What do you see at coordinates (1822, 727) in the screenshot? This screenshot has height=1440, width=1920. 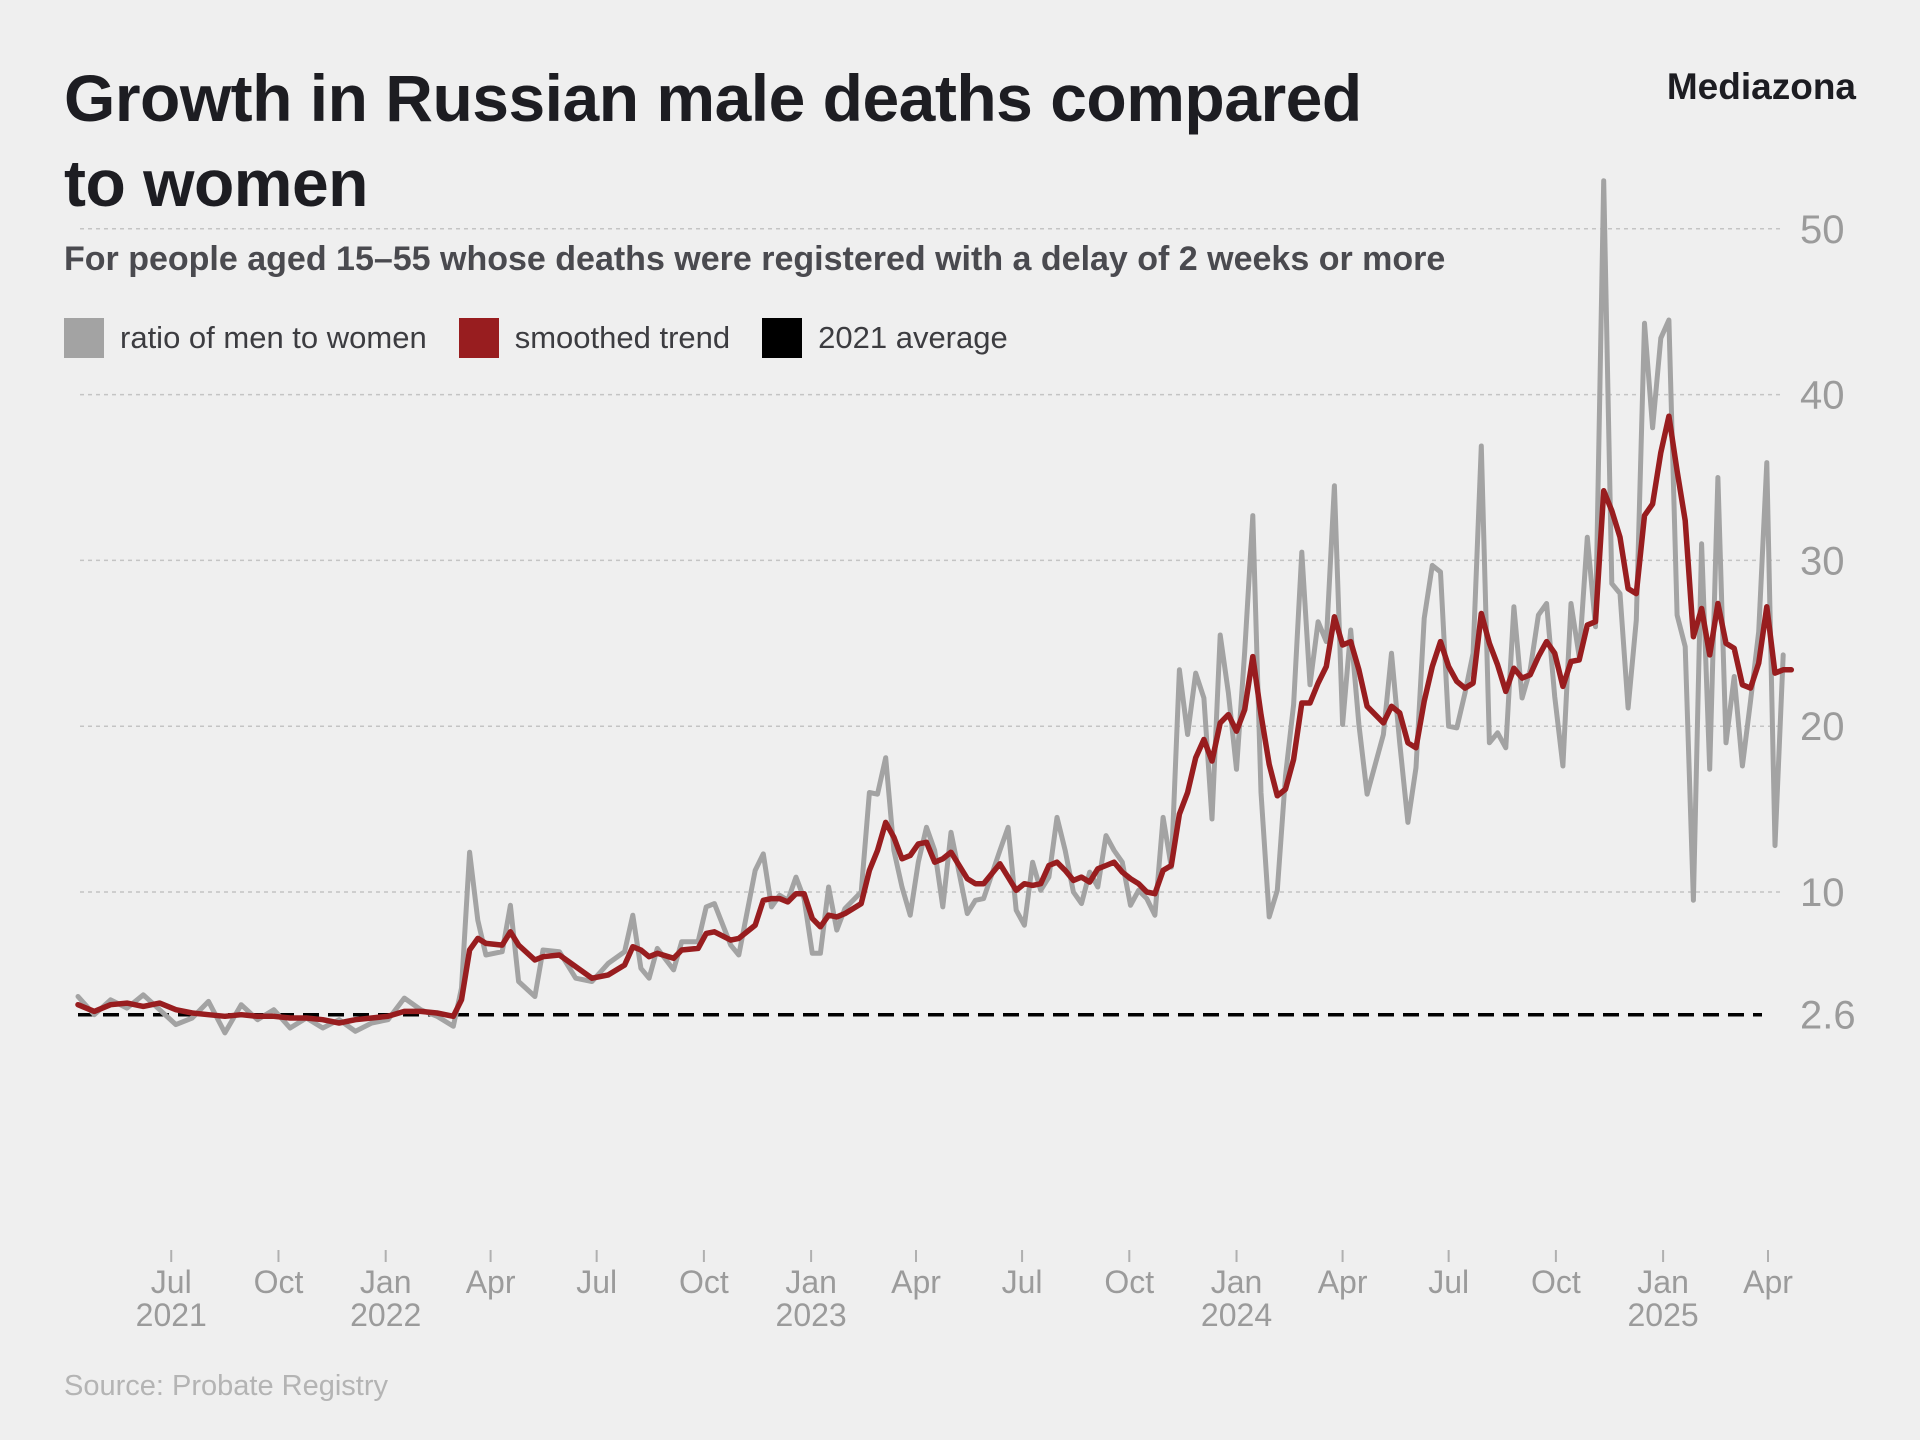 I see `y-tick-label: 20` at bounding box center [1822, 727].